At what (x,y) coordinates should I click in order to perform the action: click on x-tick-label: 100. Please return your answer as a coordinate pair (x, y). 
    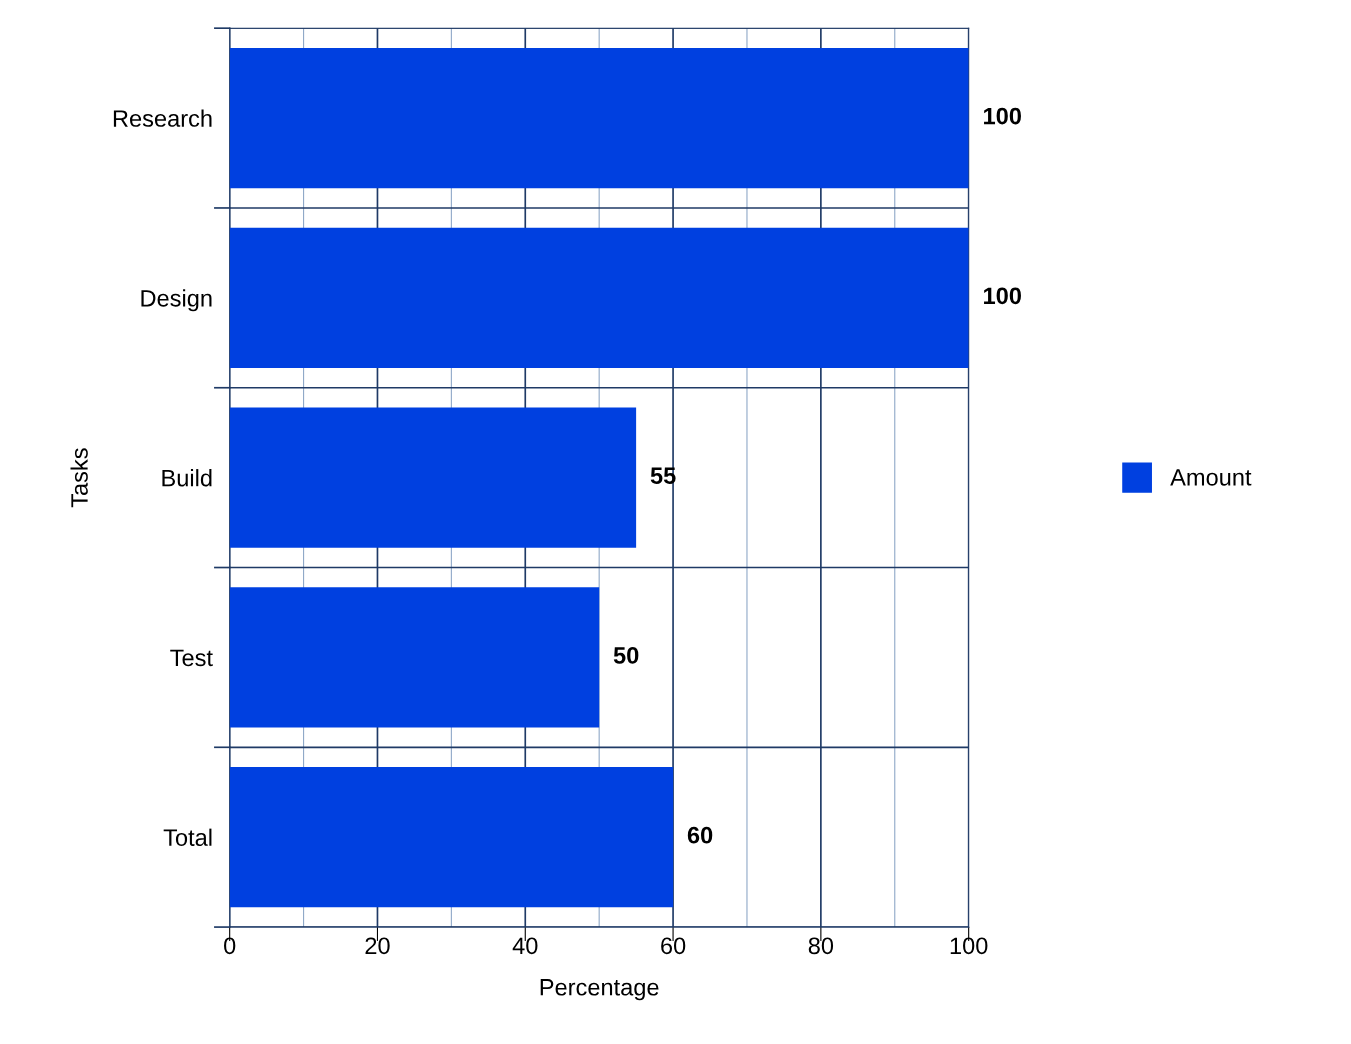
    Looking at the image, I should click on (969, 946).